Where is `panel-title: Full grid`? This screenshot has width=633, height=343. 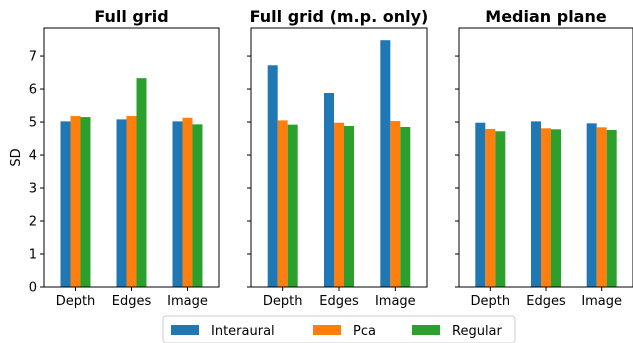
panel-title: Full grid is located at coordinates (131, 16).